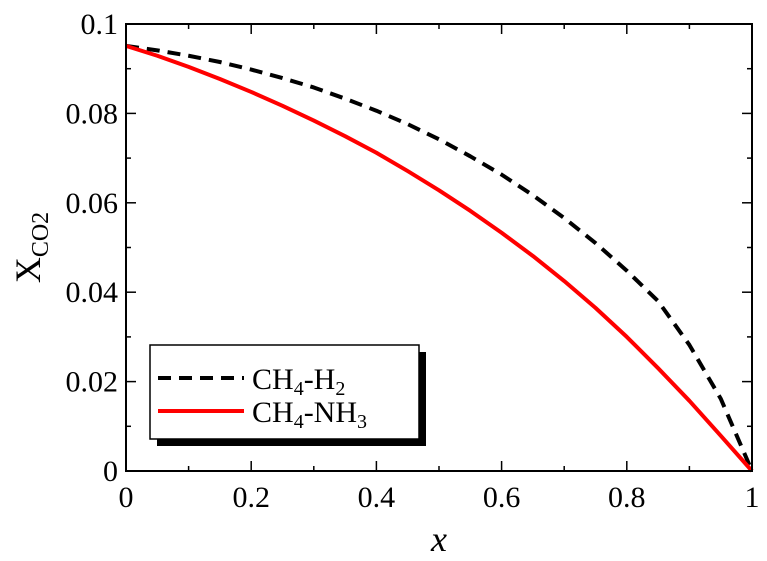 The height and width of the screenshot is (561, 767). I want to click on legend-box, so click(284, 392).